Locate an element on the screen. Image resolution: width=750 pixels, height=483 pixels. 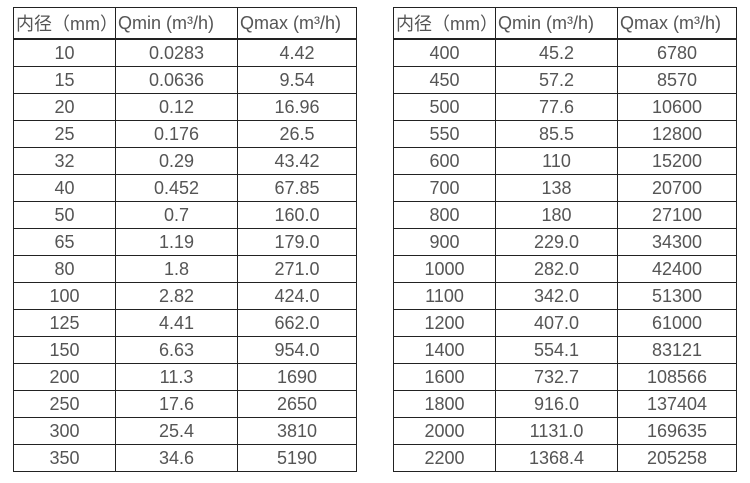
cell: 77.6 is located at coordinates (556, 107).